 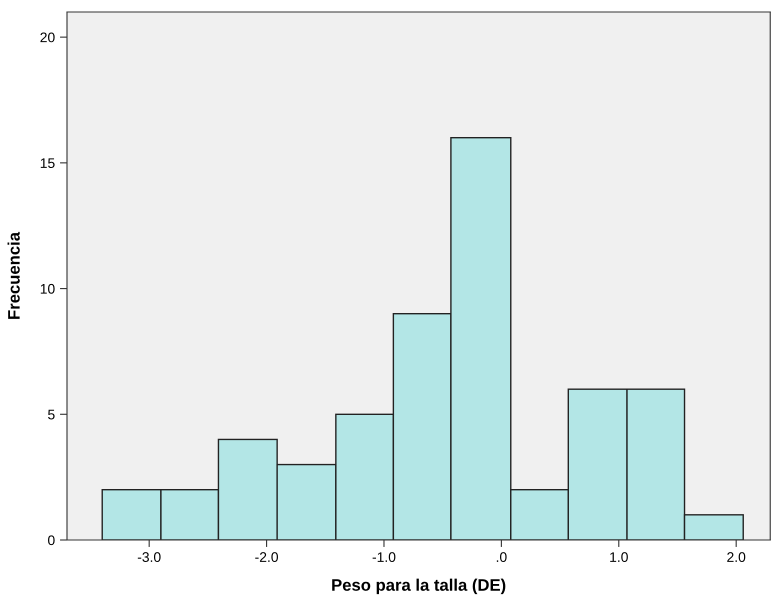 What do you see at coordinates (14, 275) in the screenshot?
I see `y-axis-title: Frecuencia` at bounding box center [14, 275].